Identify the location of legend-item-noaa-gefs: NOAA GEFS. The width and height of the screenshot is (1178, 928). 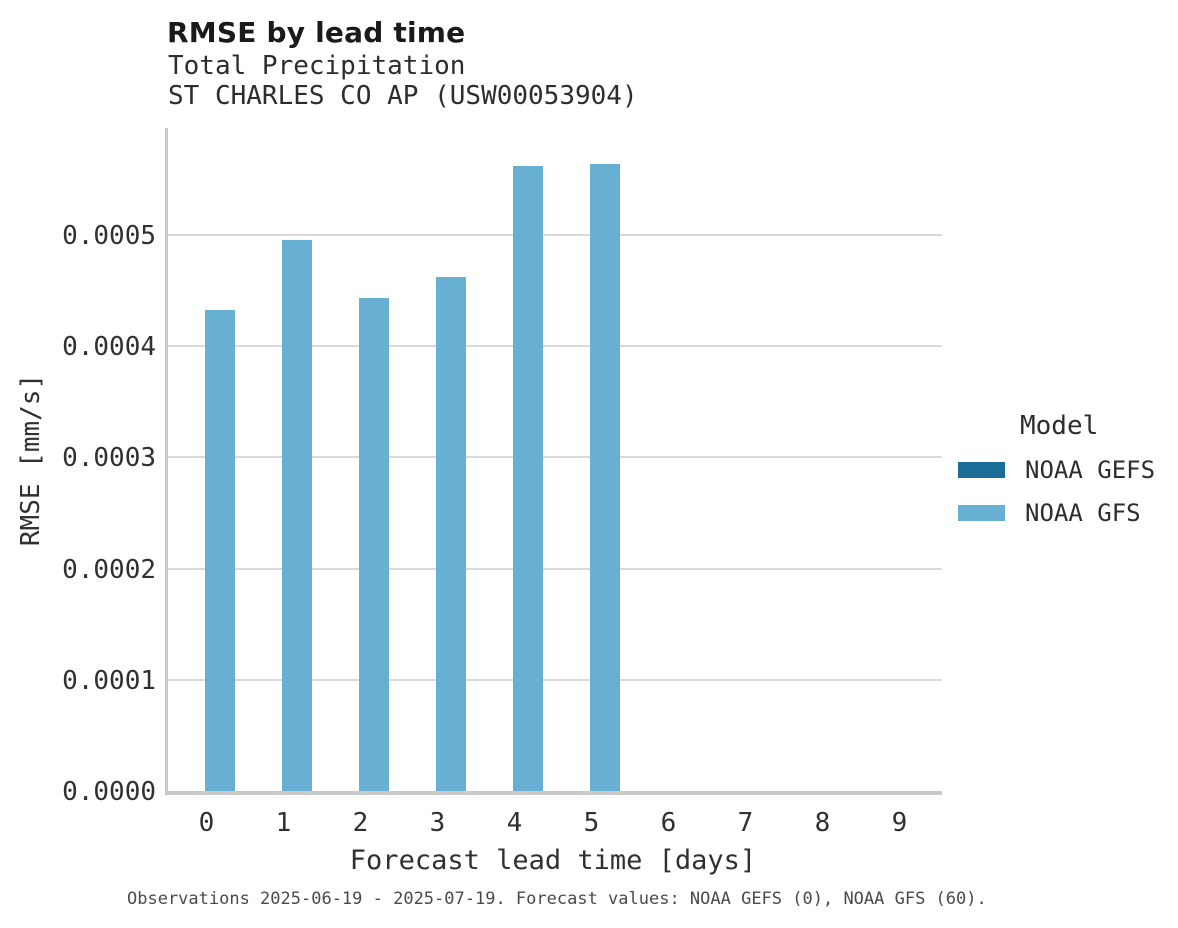
(1068, 470).